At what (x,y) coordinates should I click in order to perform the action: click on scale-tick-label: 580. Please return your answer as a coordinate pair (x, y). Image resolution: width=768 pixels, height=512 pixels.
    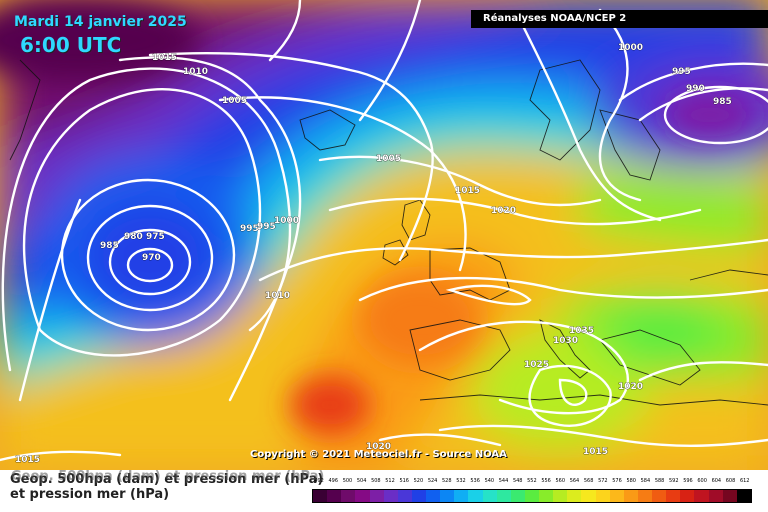
    Looking at the image, I should click on (631, 481).